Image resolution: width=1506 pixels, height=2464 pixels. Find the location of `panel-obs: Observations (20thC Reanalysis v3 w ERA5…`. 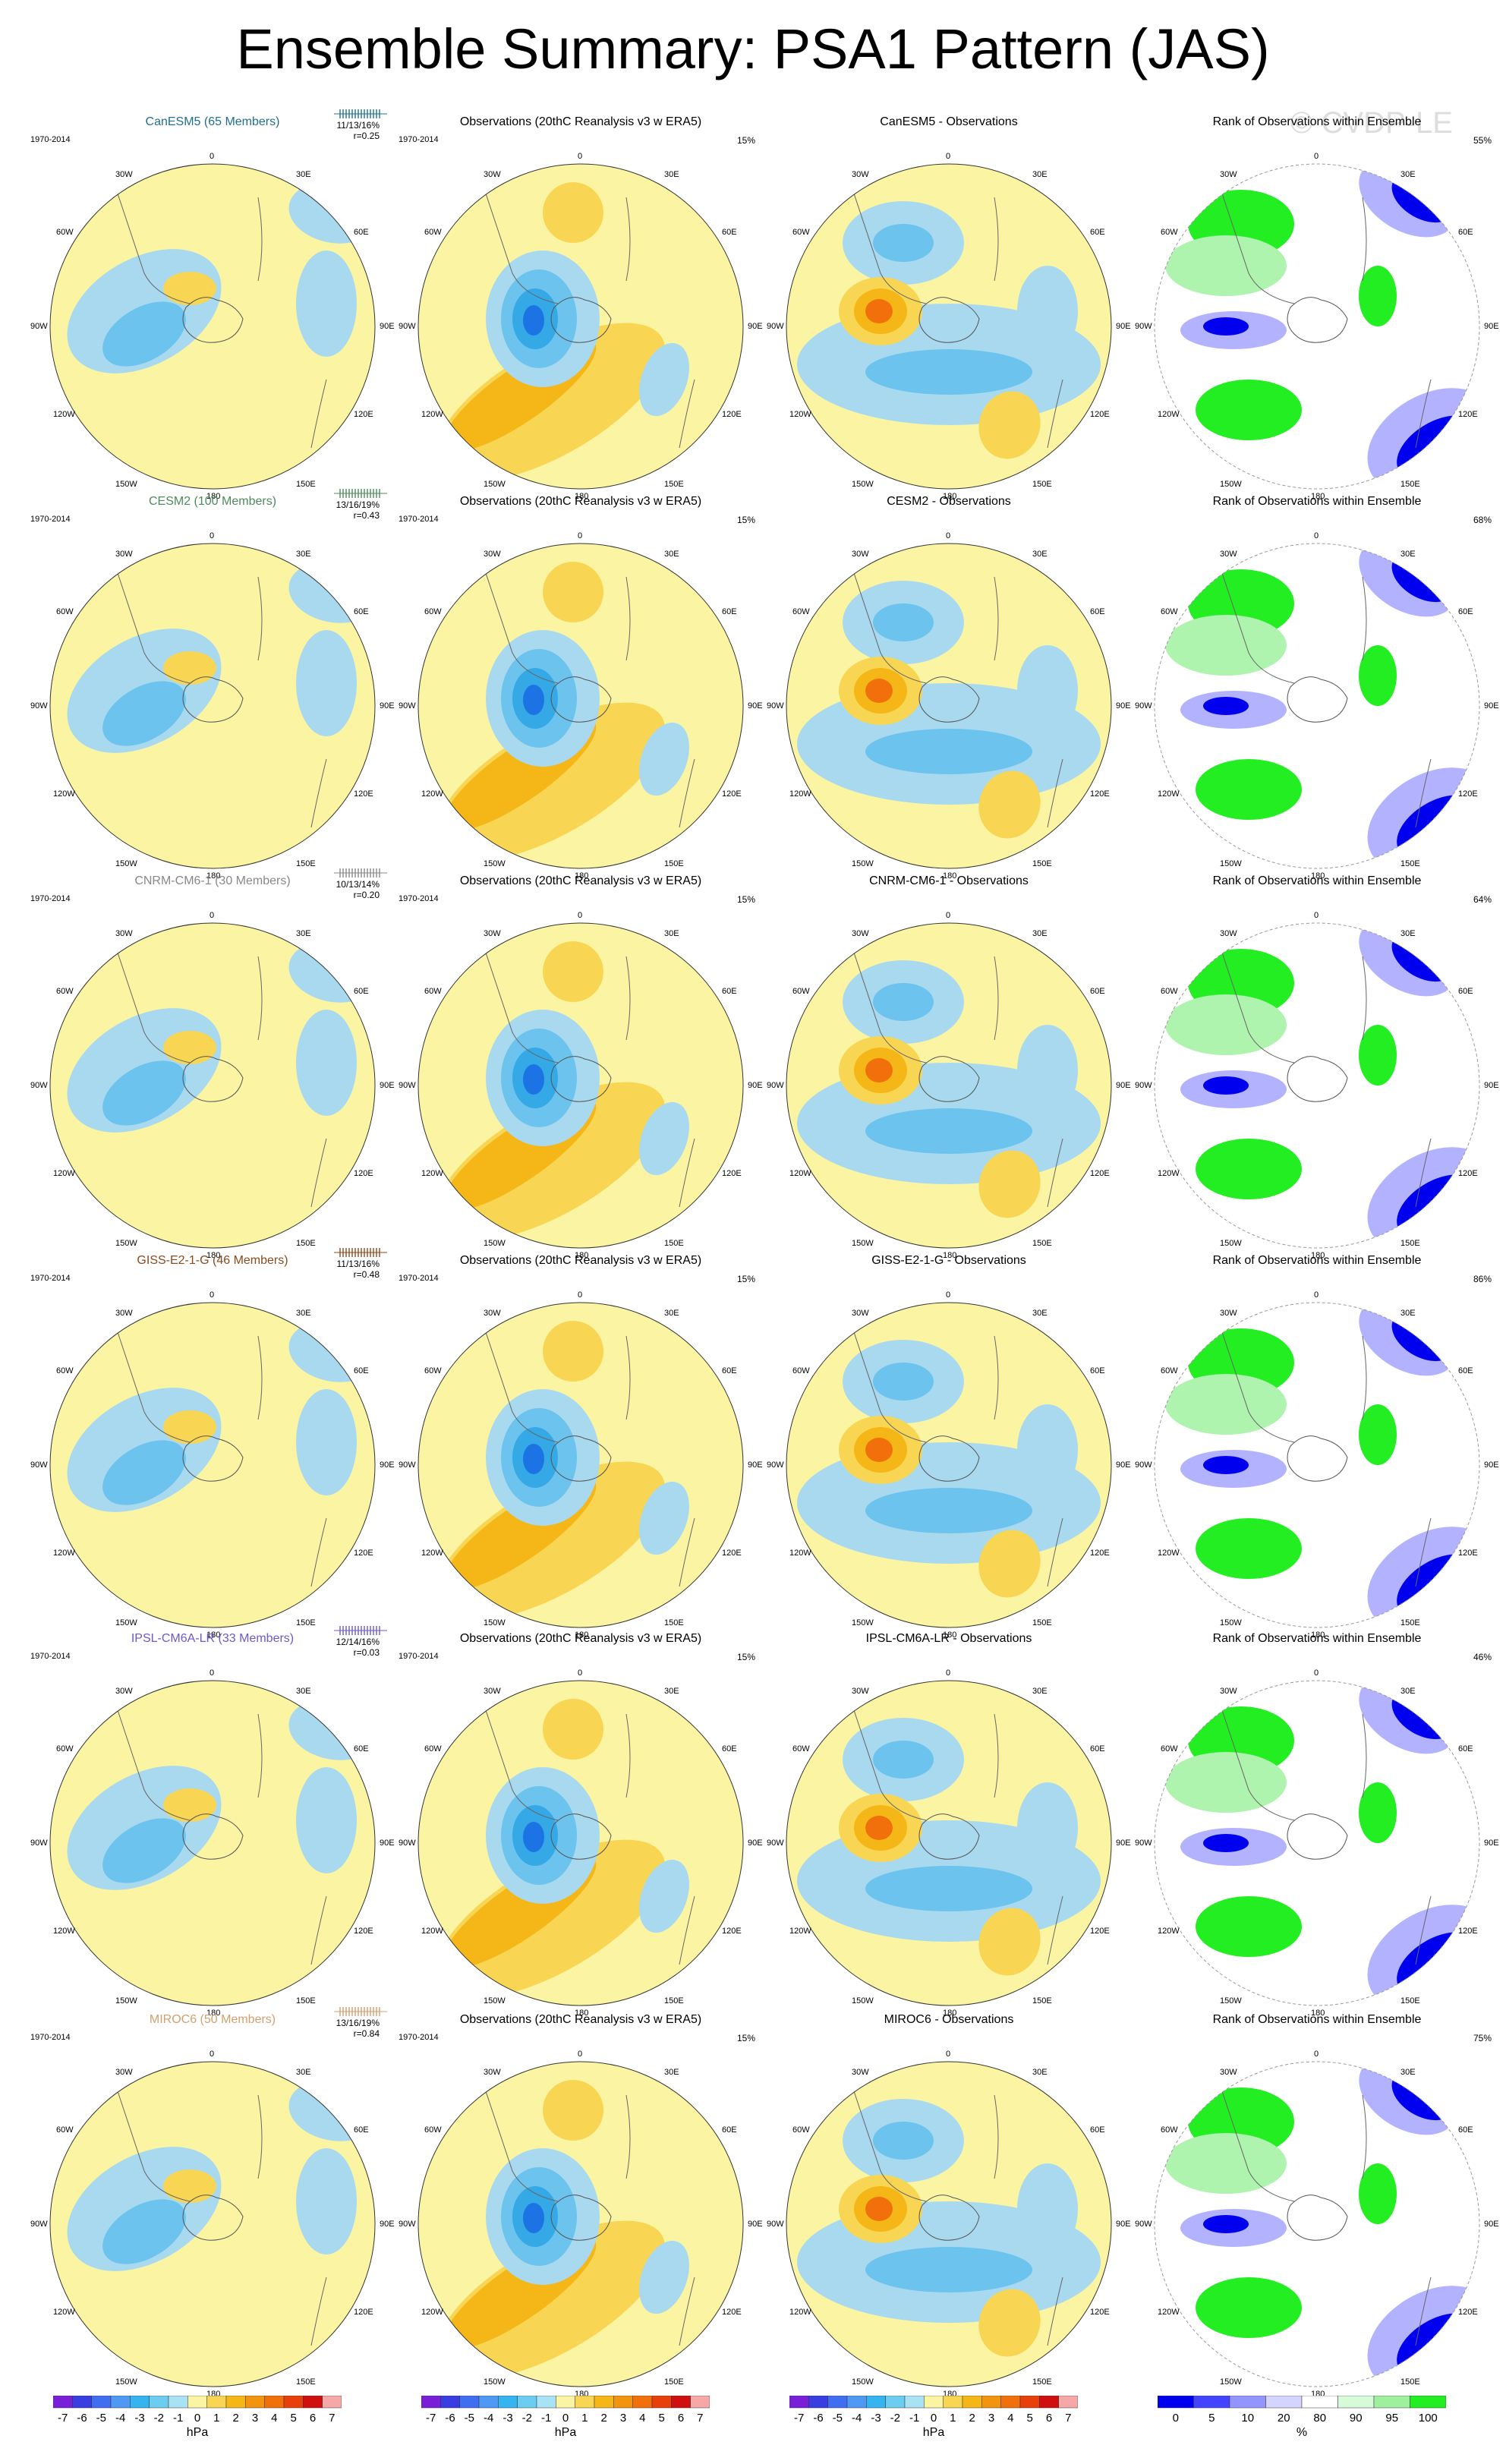

panel-obs: Observations (20thC Reanalysis v3 w ERA5… is located at coordinates (581, 316).